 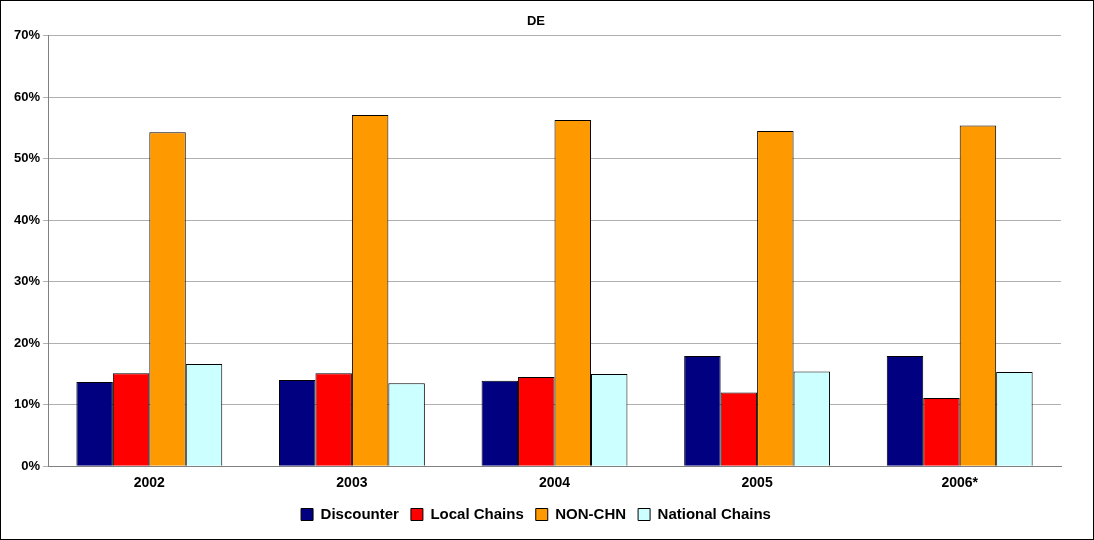 What do you see at coordinates (352, 482) in the screenshot?
I see `x-tick-label: 2003` at bounding box center [352, 482].